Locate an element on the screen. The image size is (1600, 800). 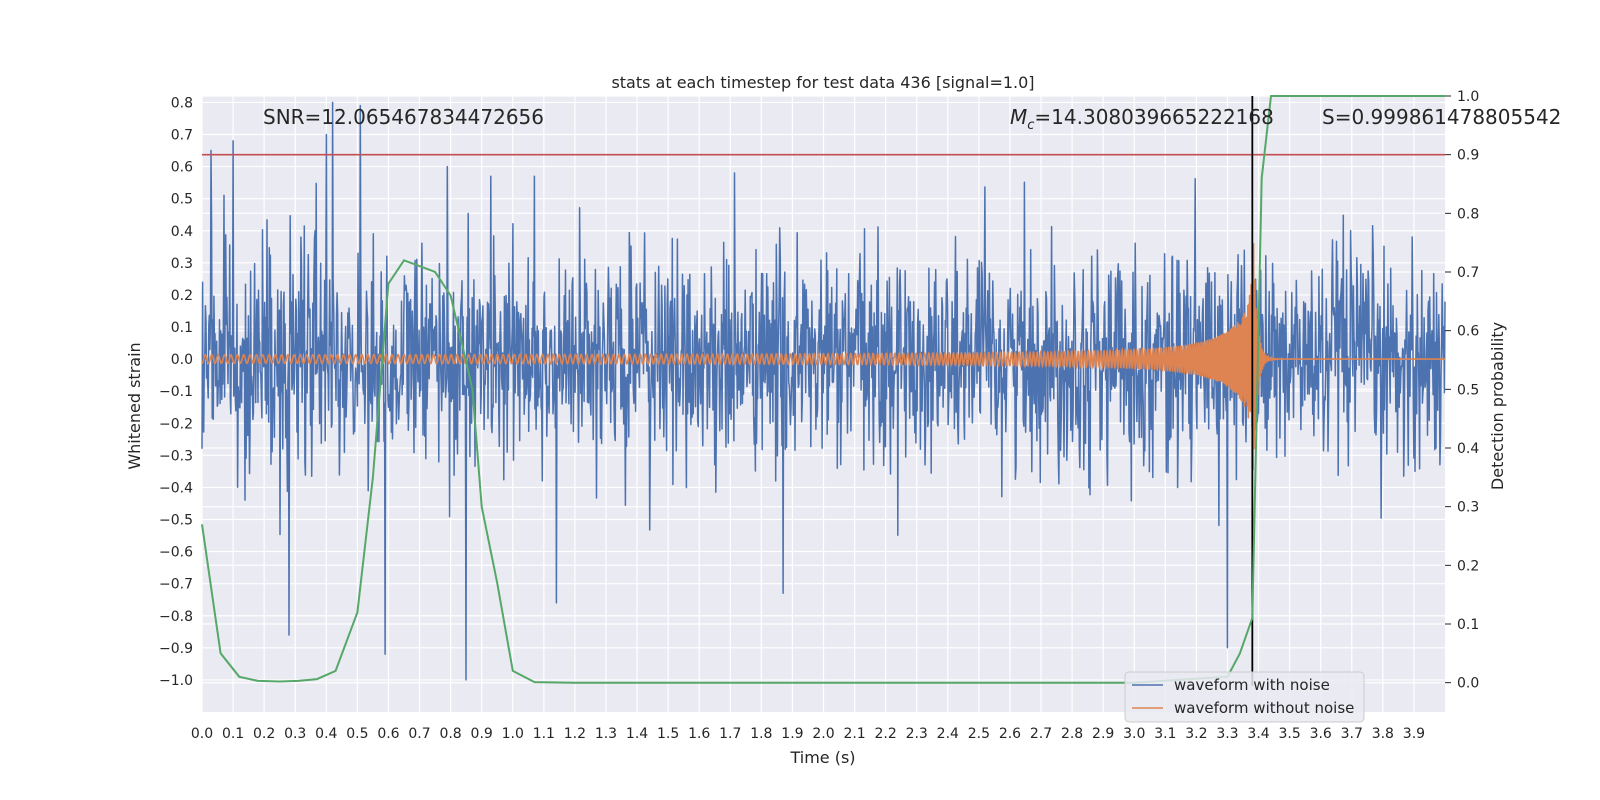
y2-tick-label: 0.3 is located at coordinates (1468, 508).